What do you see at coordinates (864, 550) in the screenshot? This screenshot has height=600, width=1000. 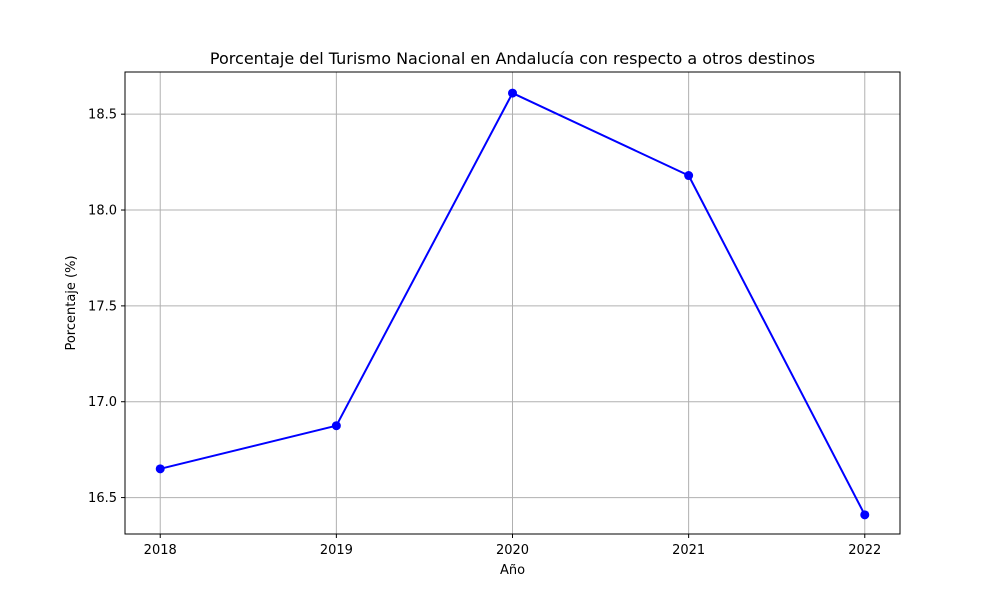 I see `x-tick-label: 2022` at bounding box center [864, 550].